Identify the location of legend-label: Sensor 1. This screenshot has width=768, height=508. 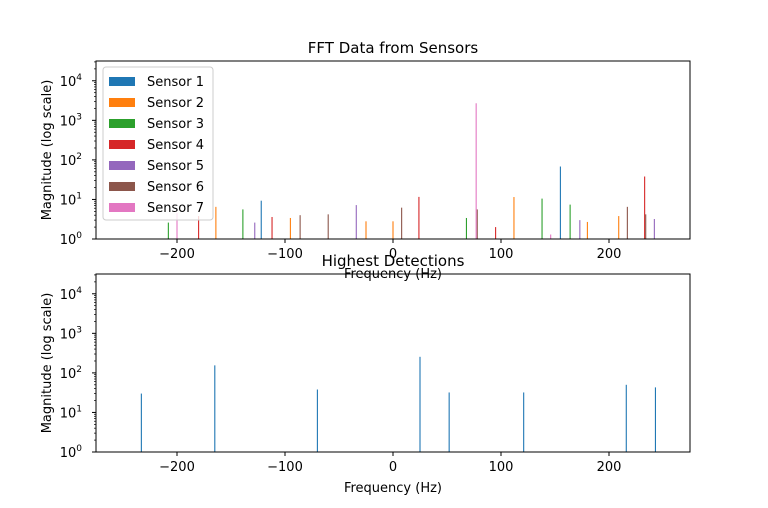
(175, 82).